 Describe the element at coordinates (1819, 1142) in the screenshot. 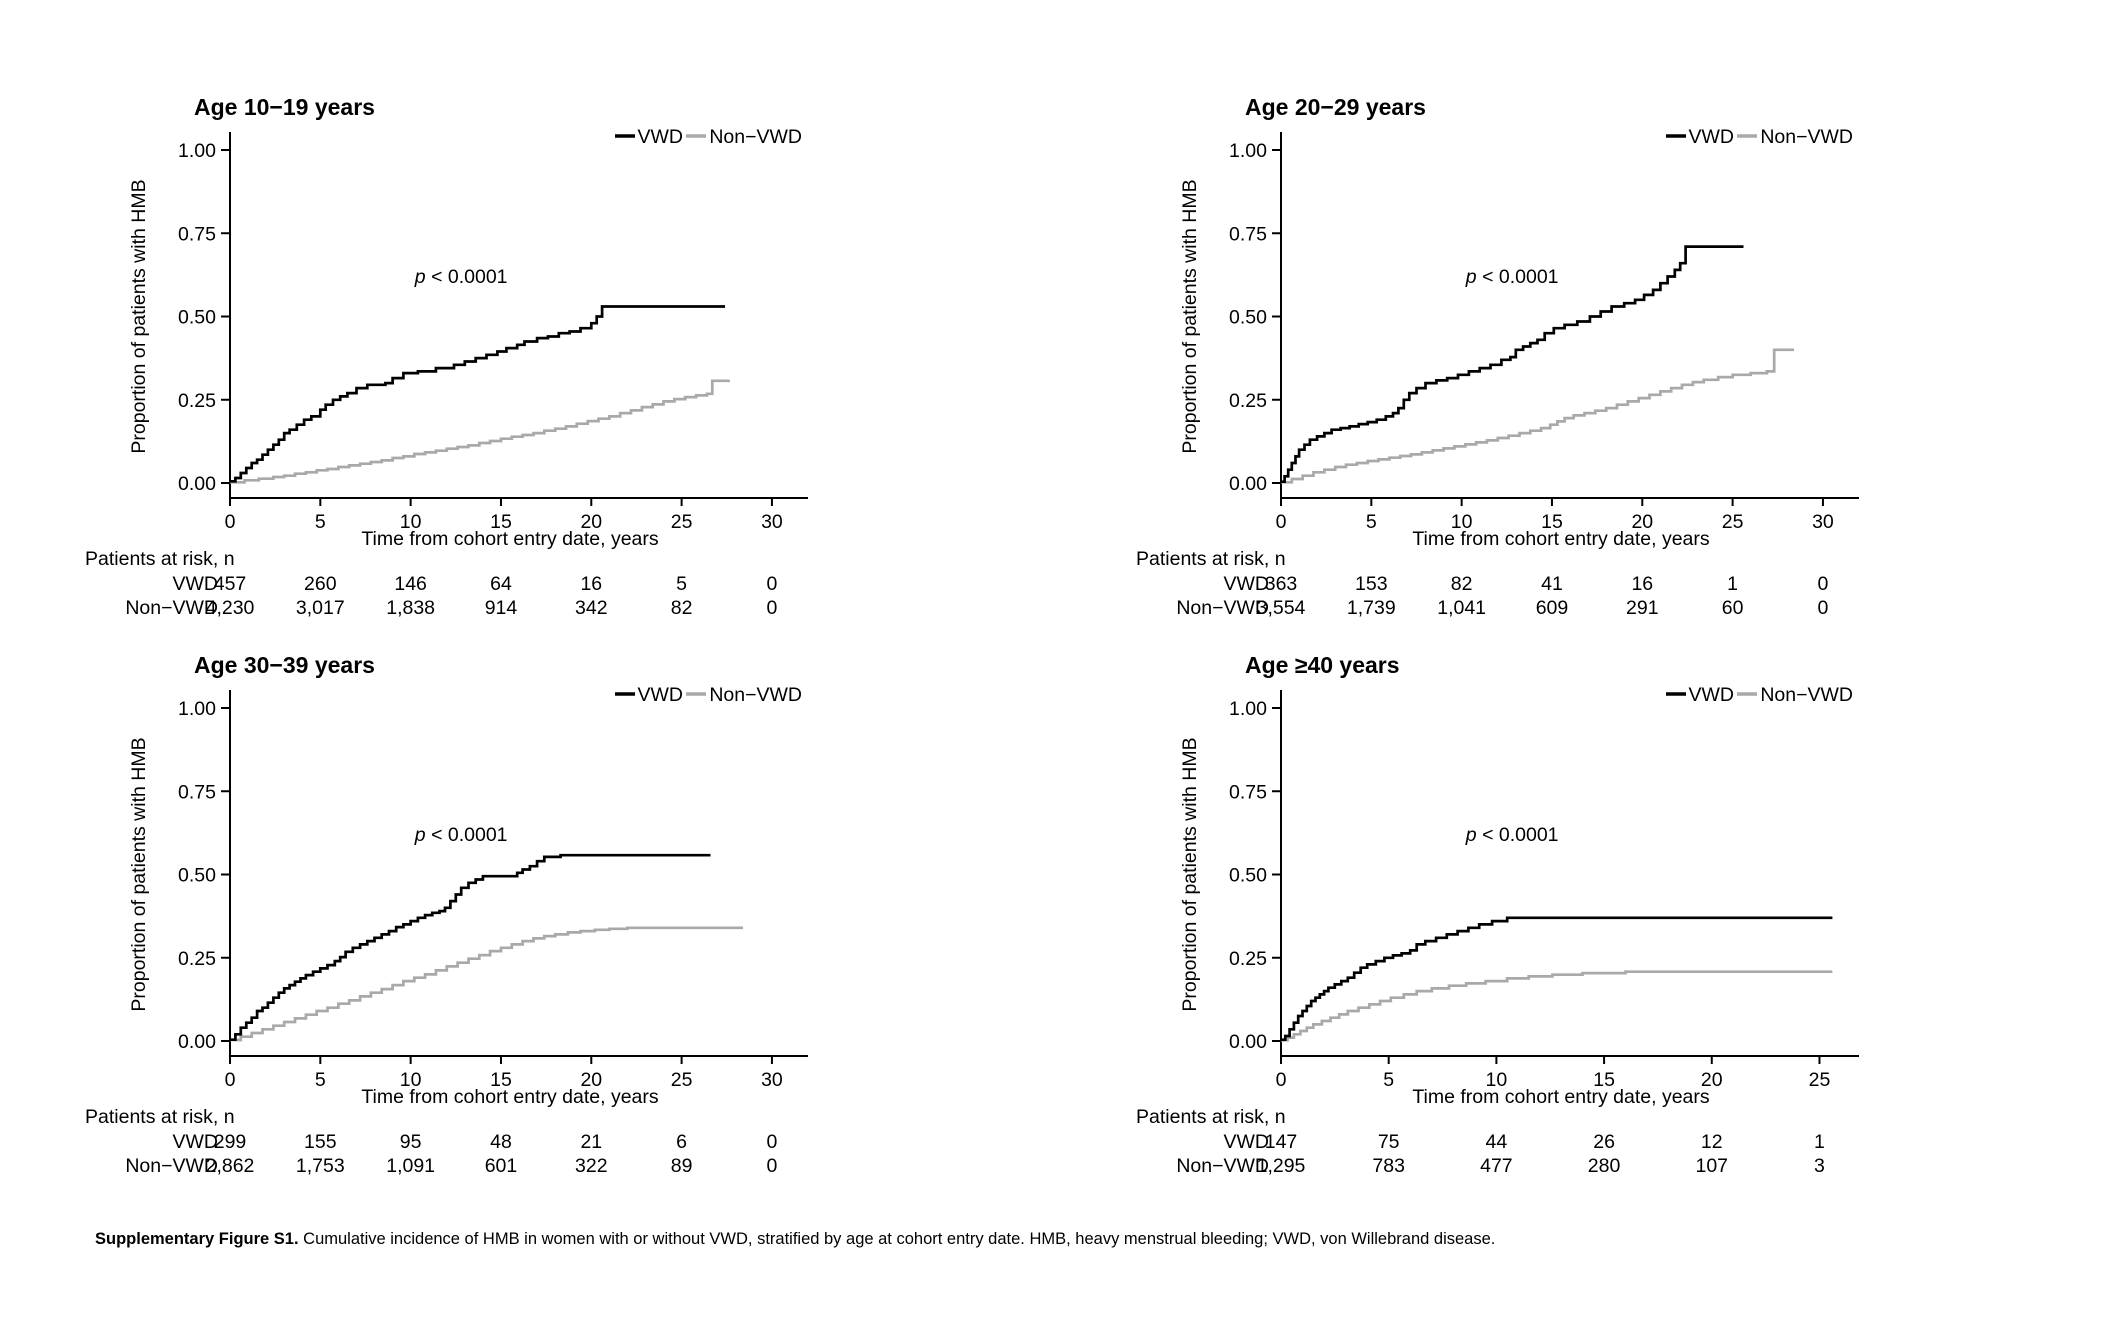

I see `risk-value: 1` at that location.